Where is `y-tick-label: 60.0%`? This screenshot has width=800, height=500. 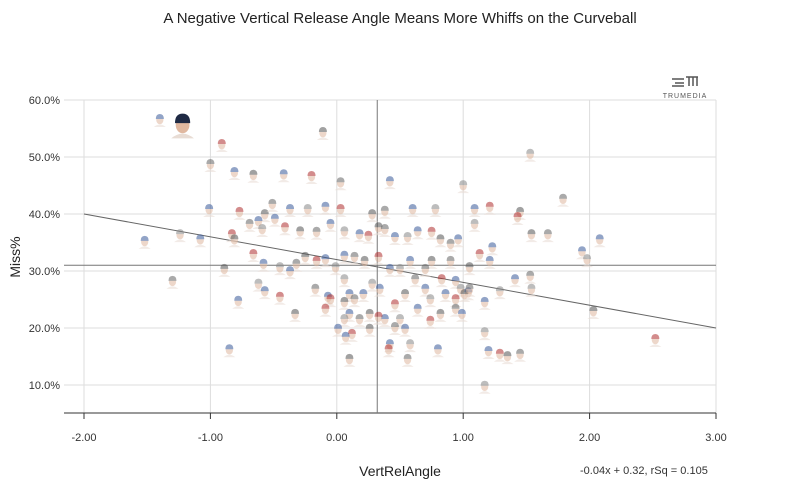 y-tick-label: 60.0% is located at coordinates (44, 101).